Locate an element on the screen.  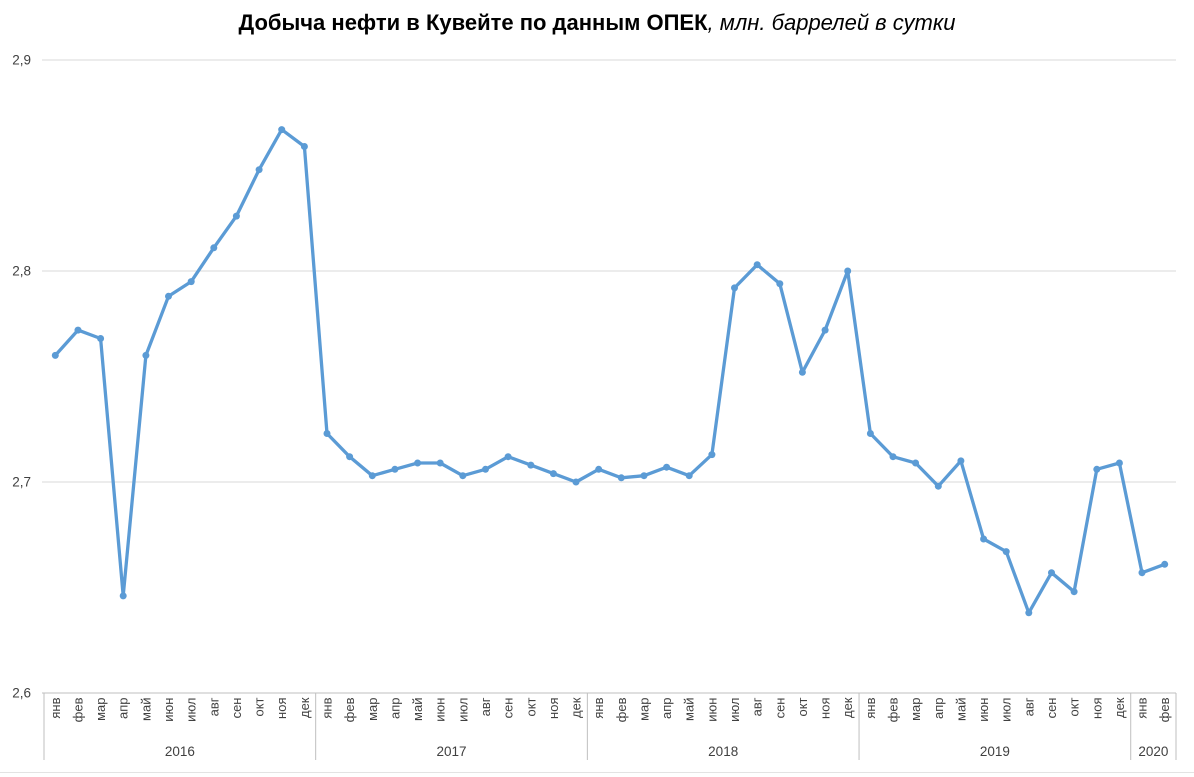
y-axis-tick-label: 2,9 is located at coordinates (21, 60).